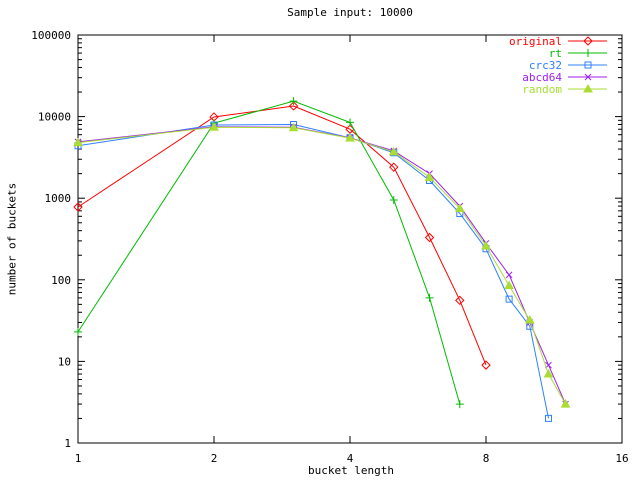 The width and height of the screenshot is (640, 480). What do you see at coordinates (621, 458) in the screenshot?
I see `x-tick-label: 16` at bounding box center [621, 458].